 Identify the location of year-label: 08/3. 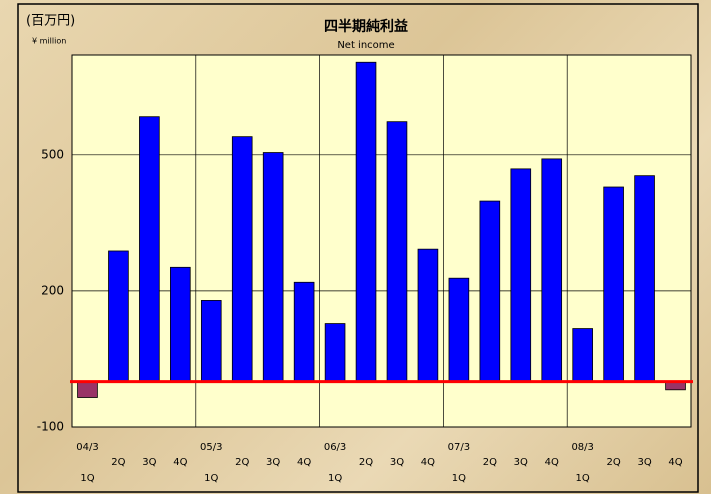
(582, 447).